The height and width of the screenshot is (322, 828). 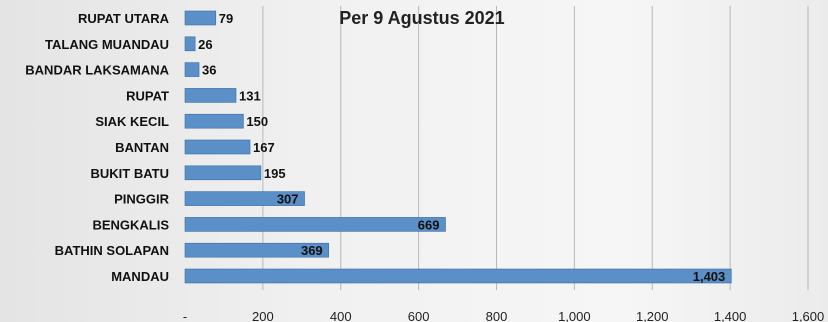 I want to click on x-axis-ticks: - 200 400 600 800 1,000 1,200 1,400 1,600, so click(x=503, y=315).